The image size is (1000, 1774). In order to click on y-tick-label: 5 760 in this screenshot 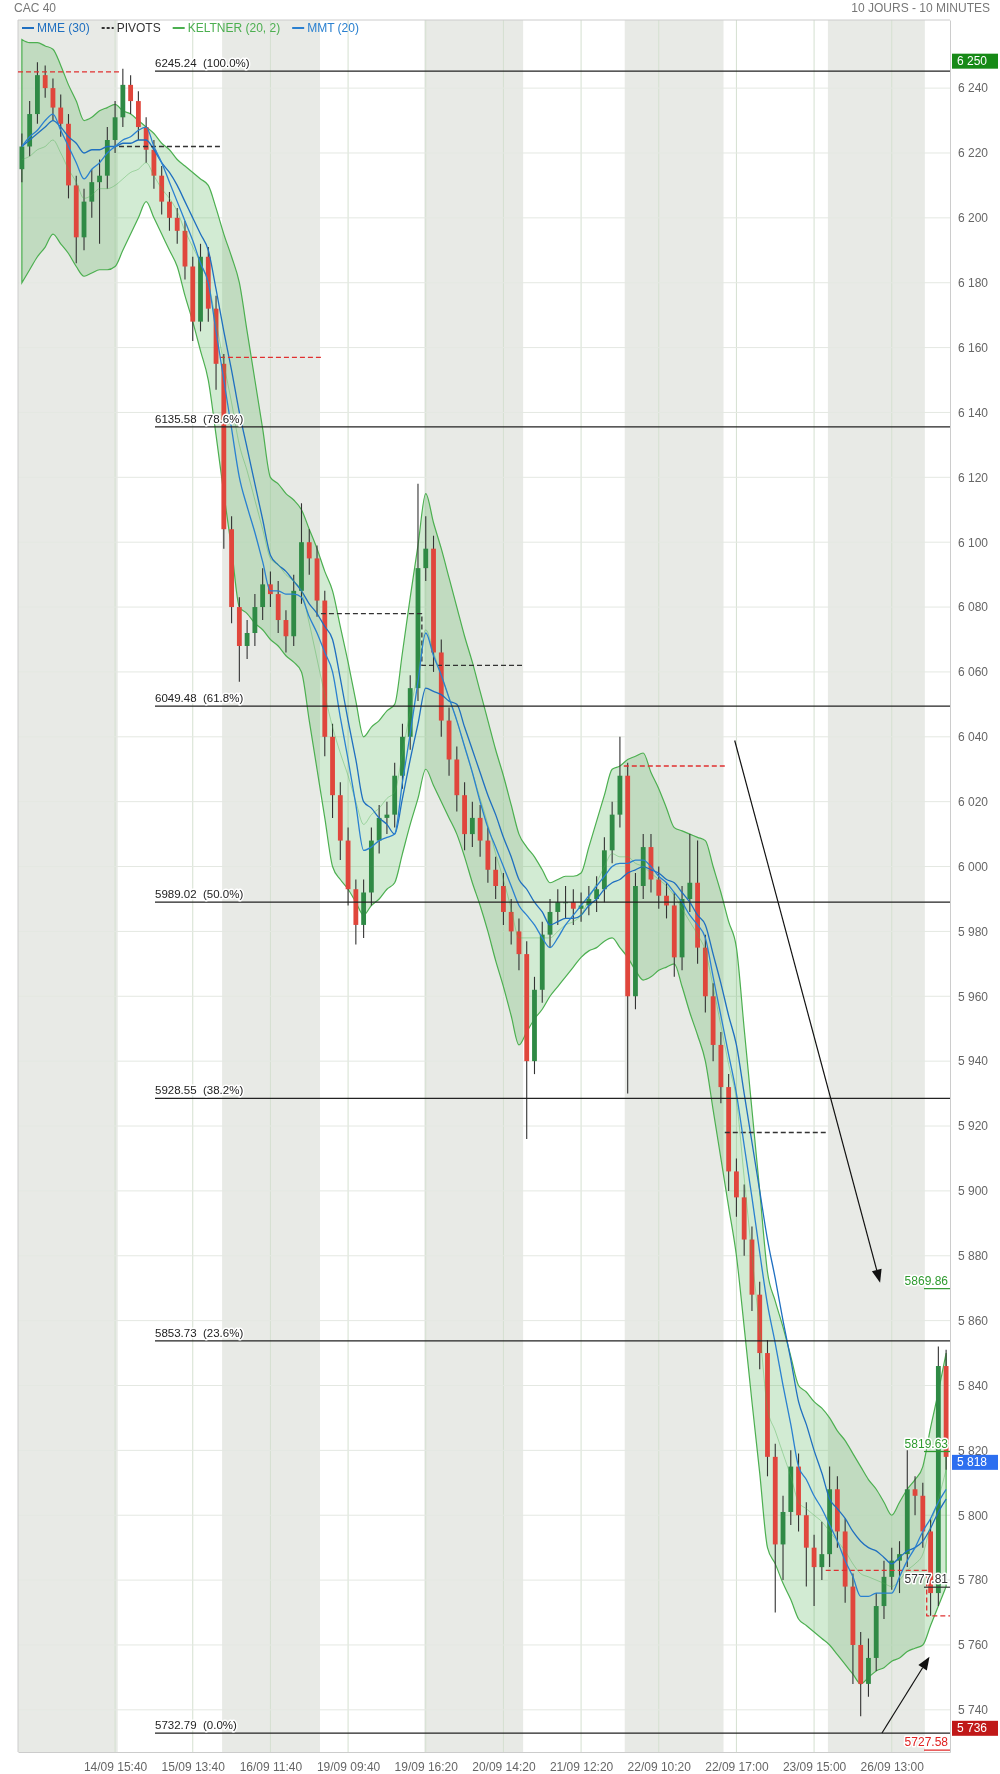, I will do `click(973, 1645)`.